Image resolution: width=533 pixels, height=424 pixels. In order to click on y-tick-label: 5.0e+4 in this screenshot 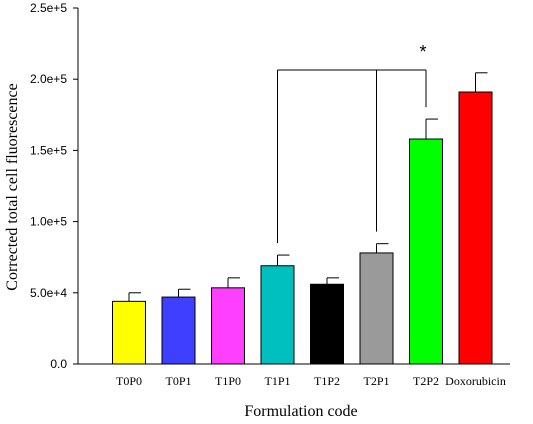, I will do `click(48, 293)`.